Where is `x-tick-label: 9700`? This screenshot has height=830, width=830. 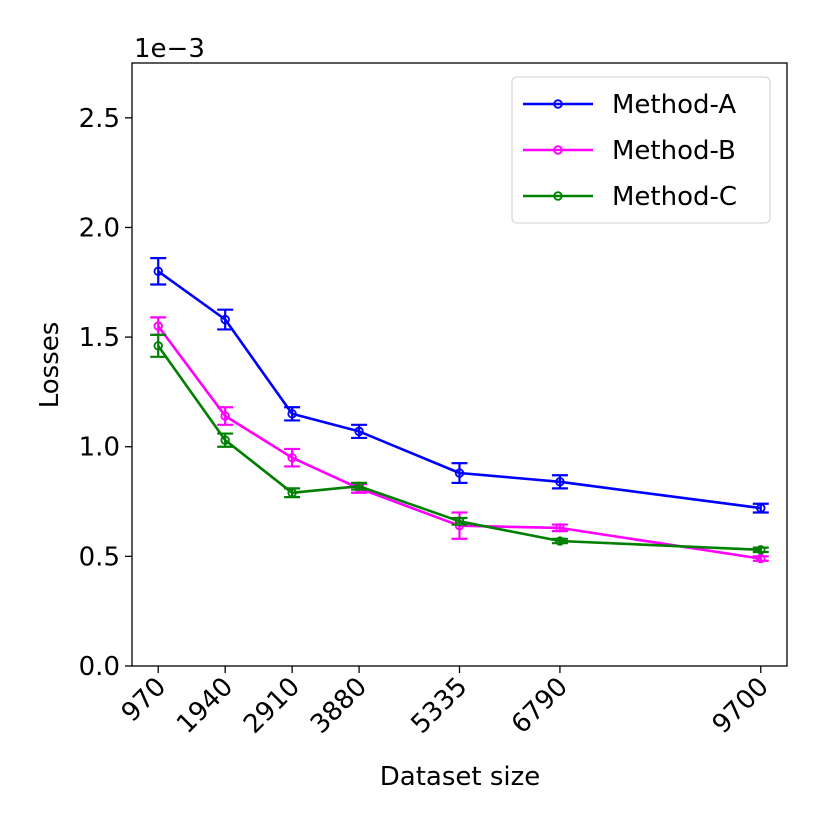
x-tick-label: 9700 is located at coordinates (741, 706).